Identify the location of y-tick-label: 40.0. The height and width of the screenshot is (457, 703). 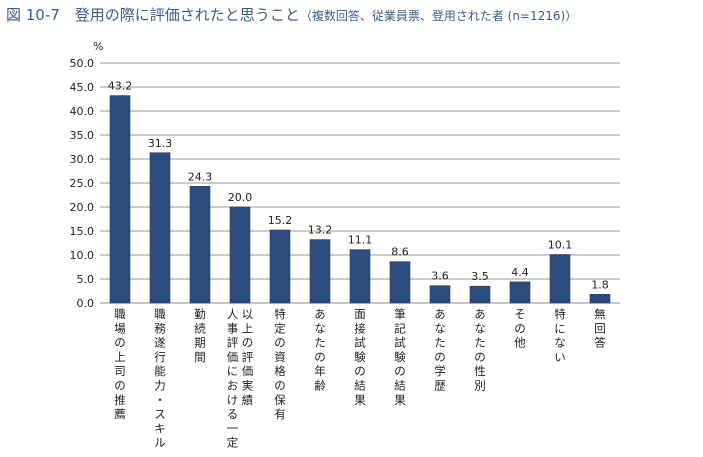
(82, 111).